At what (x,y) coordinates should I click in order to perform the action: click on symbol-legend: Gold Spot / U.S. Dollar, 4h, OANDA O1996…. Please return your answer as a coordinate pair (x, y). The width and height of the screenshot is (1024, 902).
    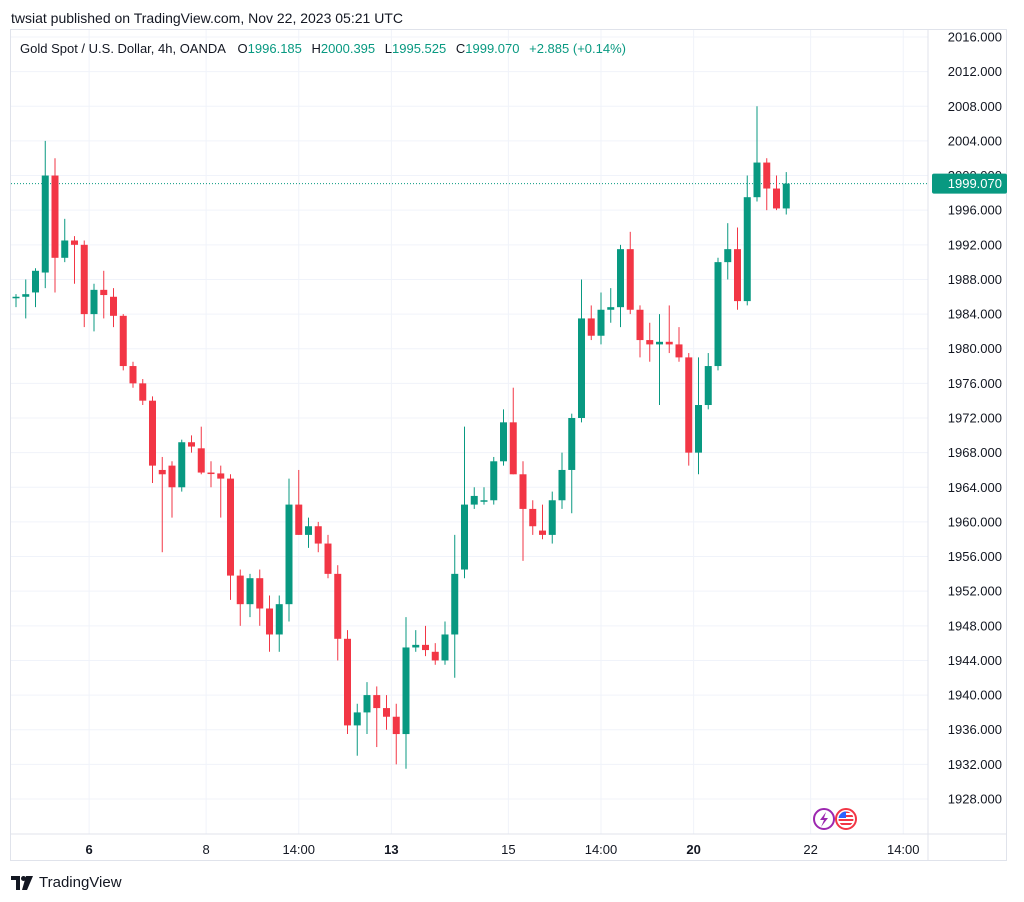
    Looking at the image, I should click on (323, 48).